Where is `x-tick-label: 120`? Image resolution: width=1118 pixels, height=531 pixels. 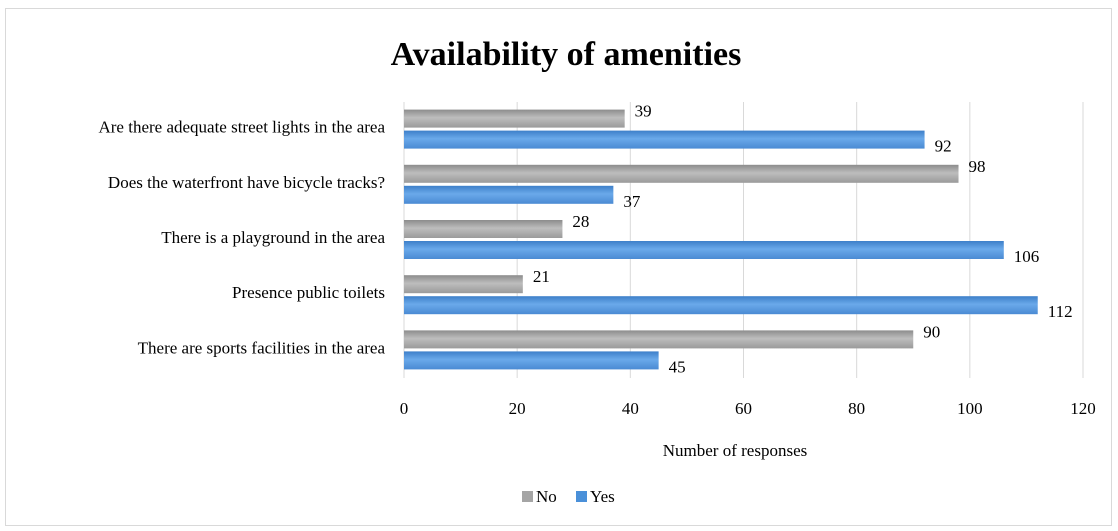 x-tick-label: 120 is located at coordinates (1083, 408).